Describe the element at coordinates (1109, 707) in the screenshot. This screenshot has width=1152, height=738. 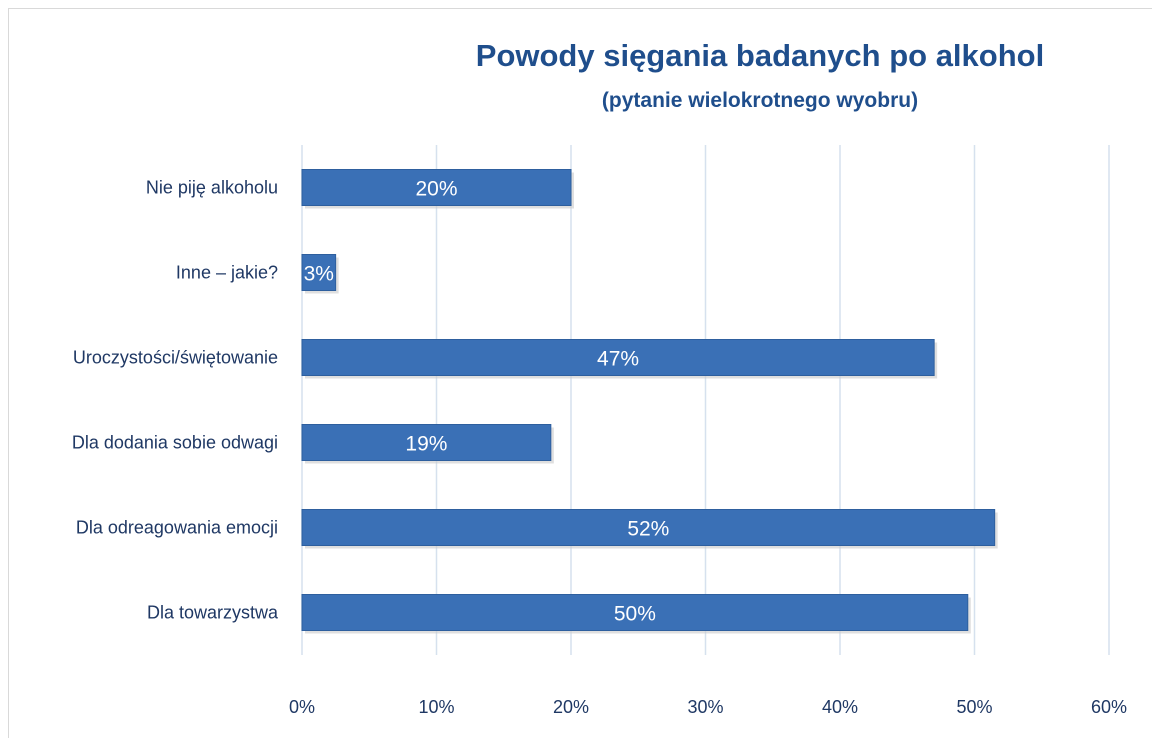
I see `x-tick-label: 60%` at that location.